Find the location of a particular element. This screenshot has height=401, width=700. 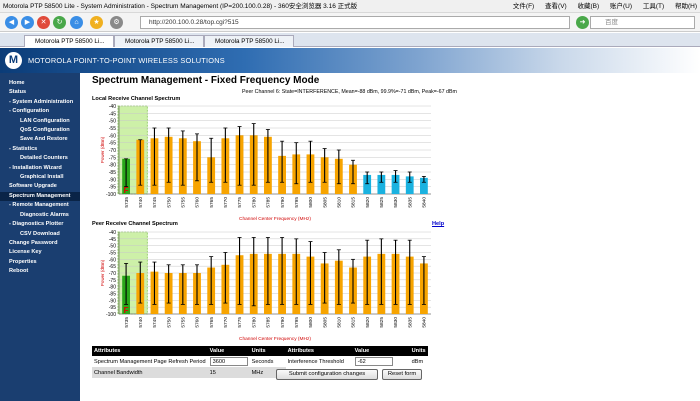

sidebar-item-label: Change Password is located at coordinates (33, 242).